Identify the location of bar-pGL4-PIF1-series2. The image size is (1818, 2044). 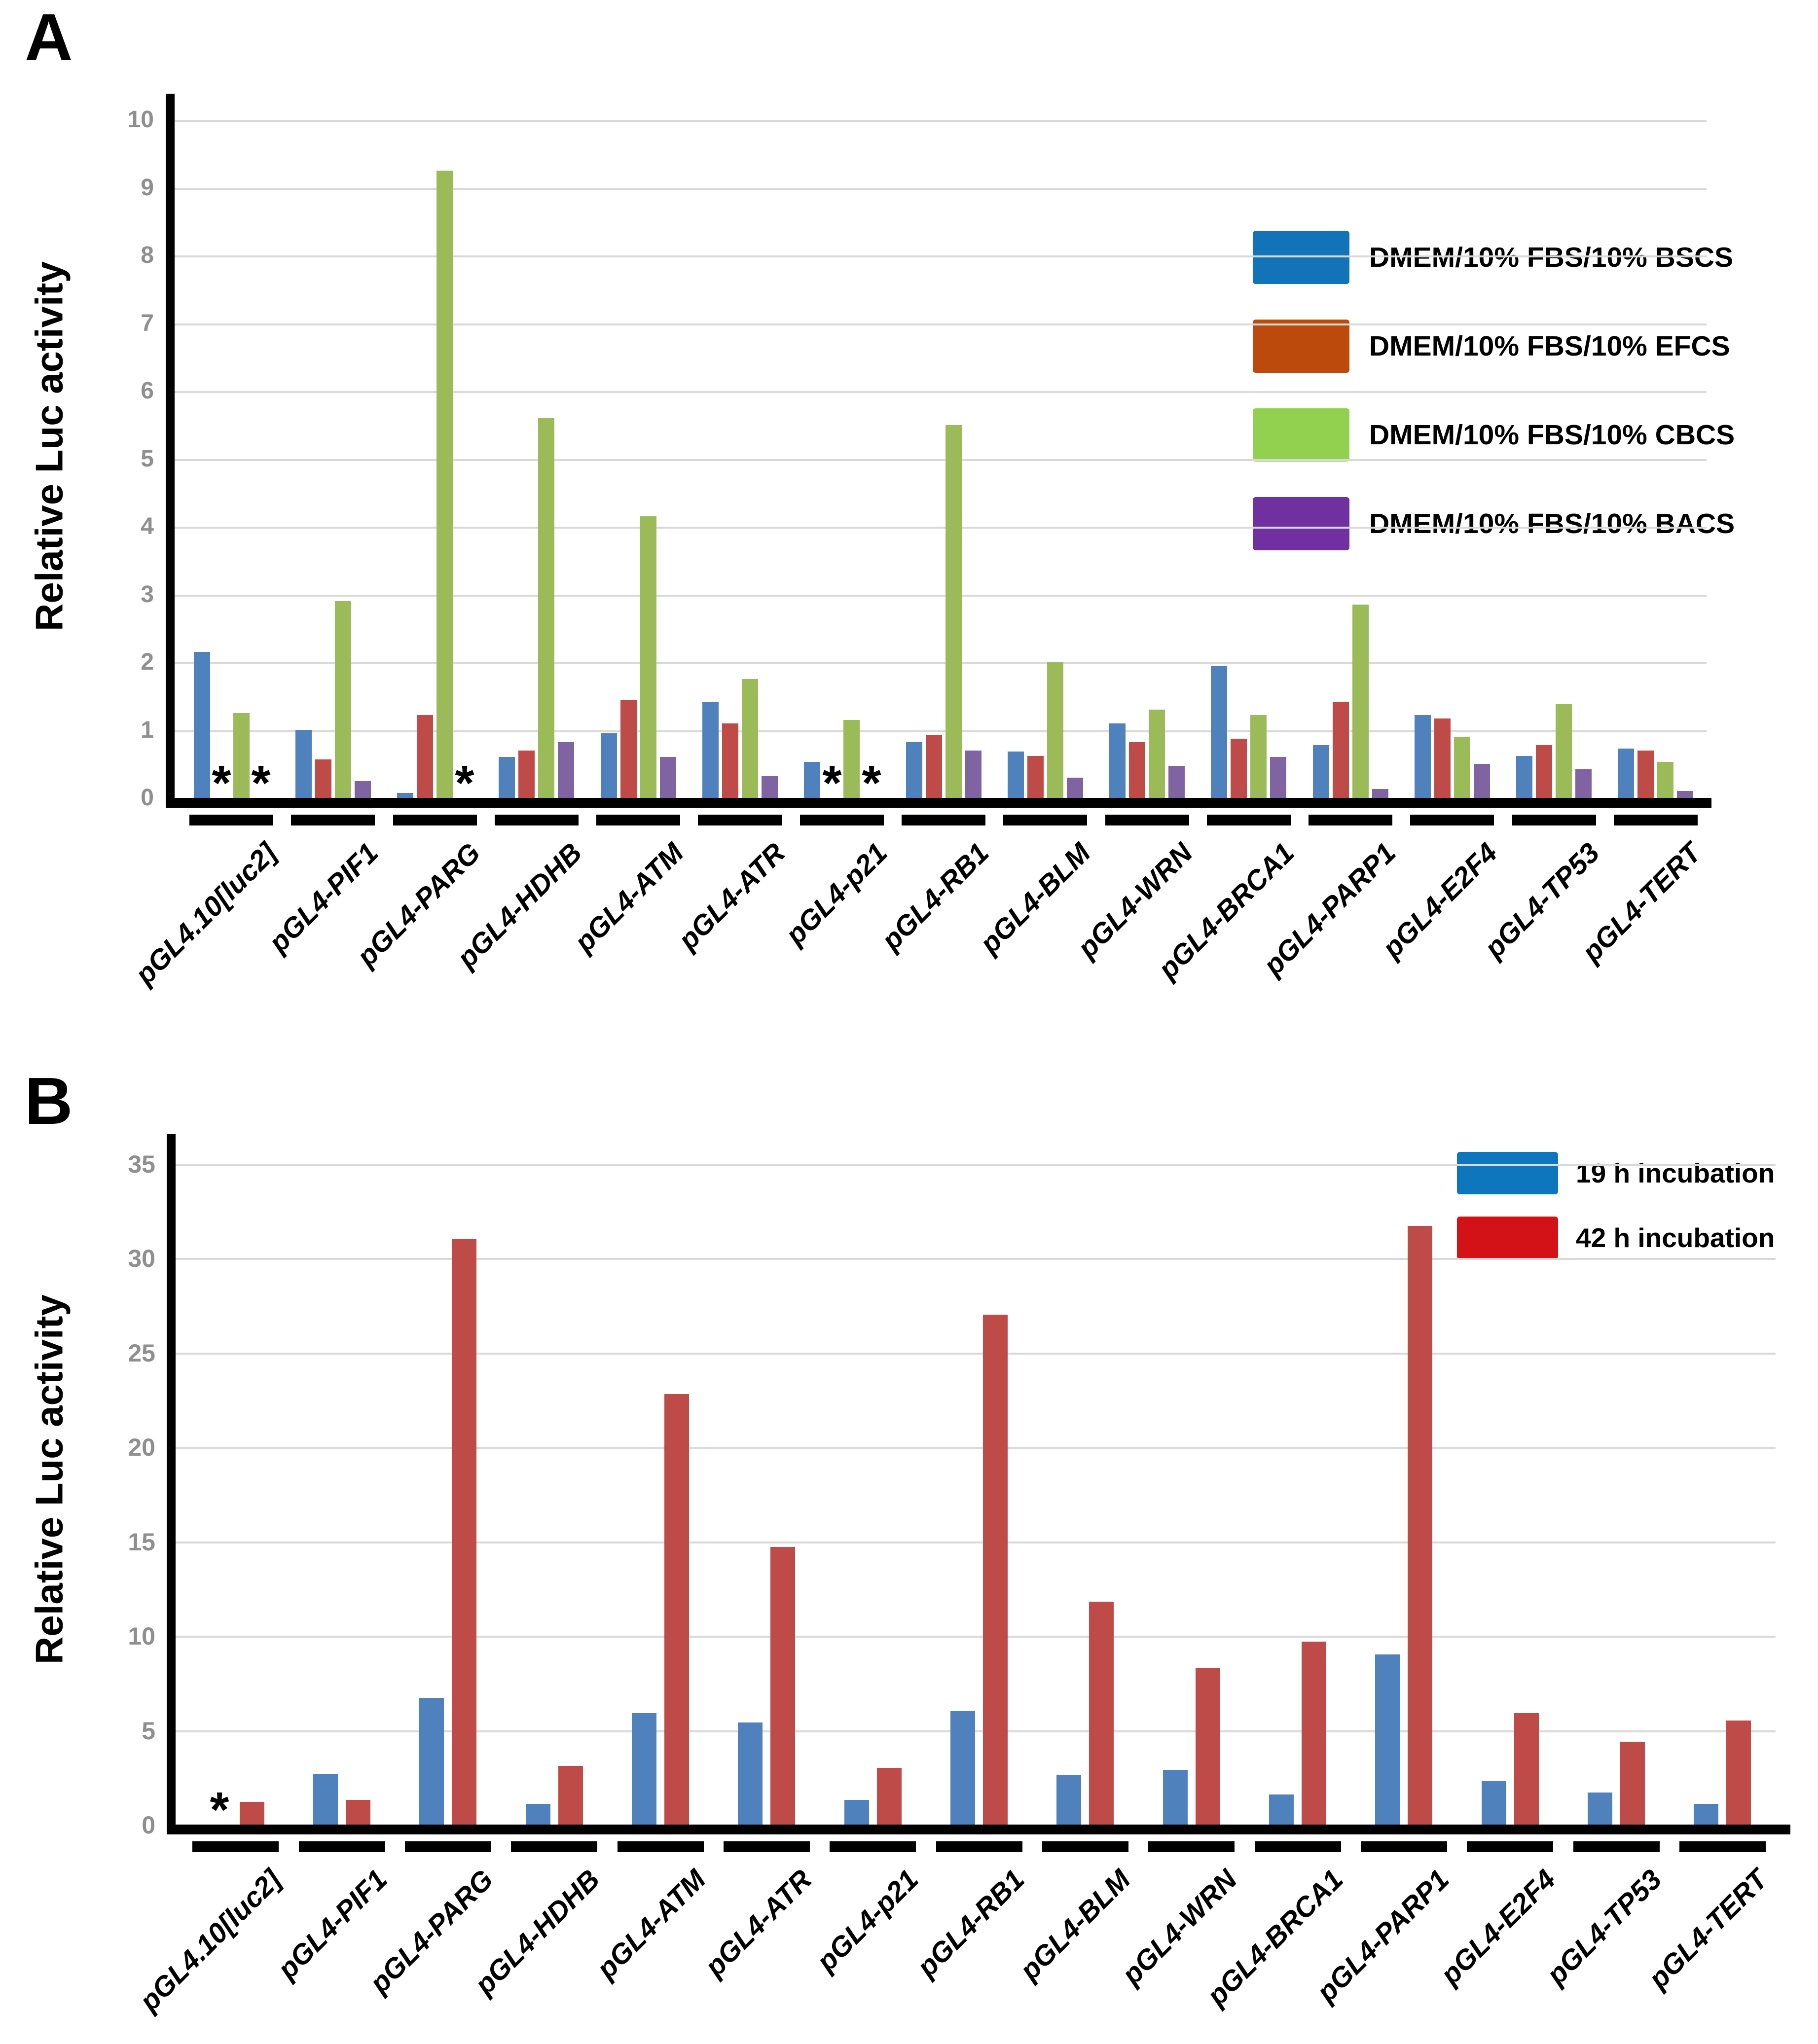
(343, 699).